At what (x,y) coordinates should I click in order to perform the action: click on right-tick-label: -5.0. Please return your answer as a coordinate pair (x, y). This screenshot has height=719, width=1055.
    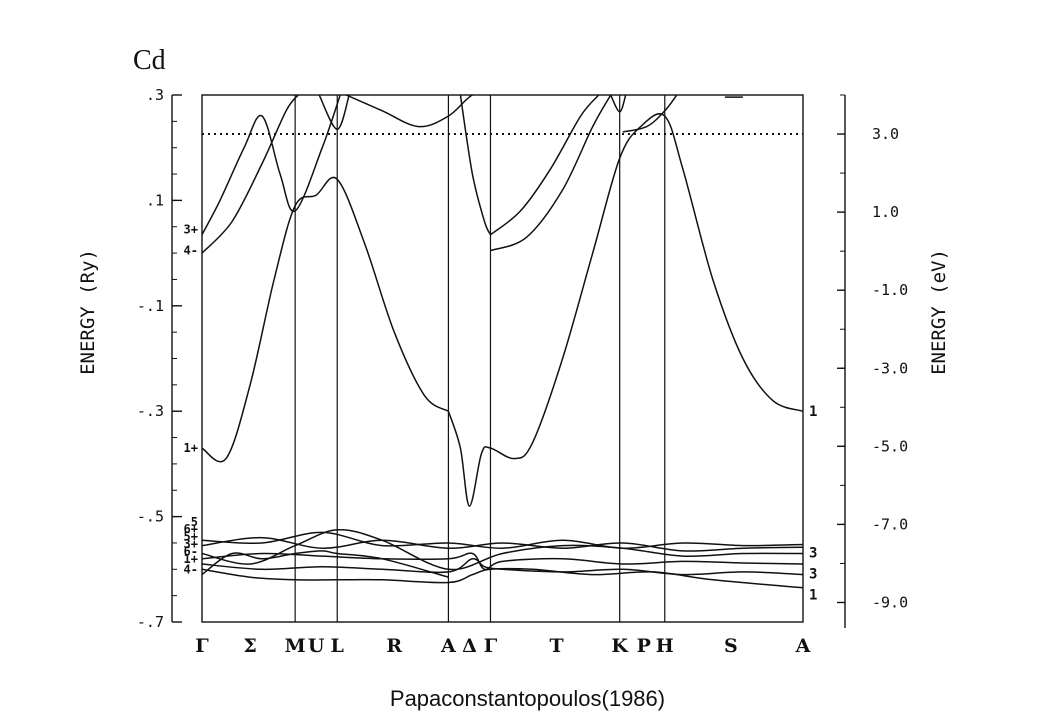
    Looking at the image, I should click on (890, 446).